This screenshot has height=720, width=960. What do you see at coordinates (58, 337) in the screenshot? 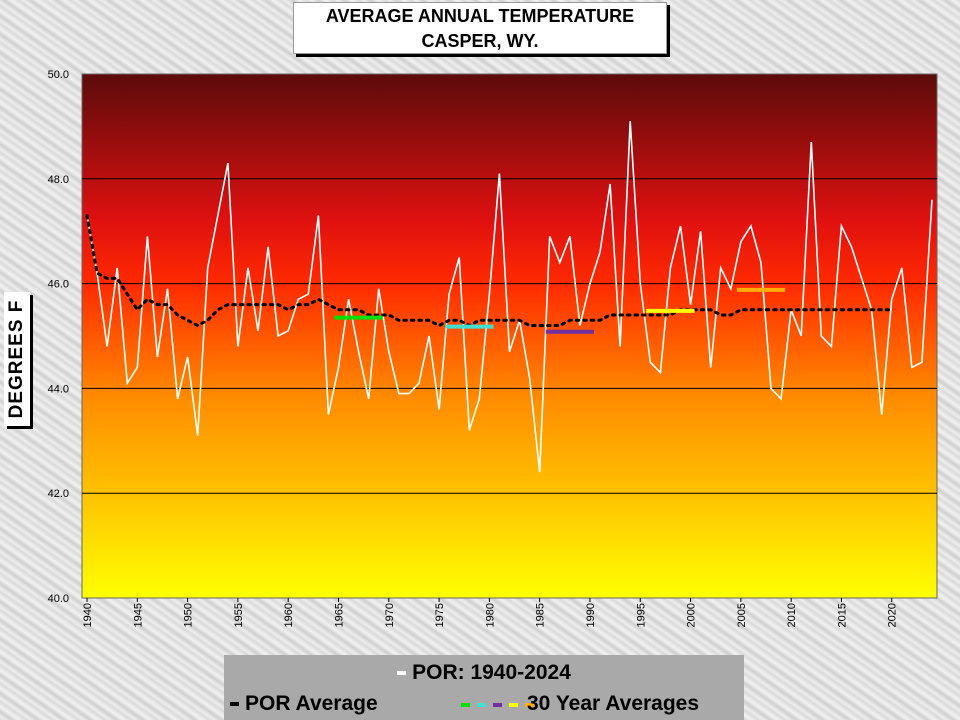
I see `y-tick-labels: 40.0 42.0 44.0 46.0 48.0 50.0` at bounding box center [58, 337].